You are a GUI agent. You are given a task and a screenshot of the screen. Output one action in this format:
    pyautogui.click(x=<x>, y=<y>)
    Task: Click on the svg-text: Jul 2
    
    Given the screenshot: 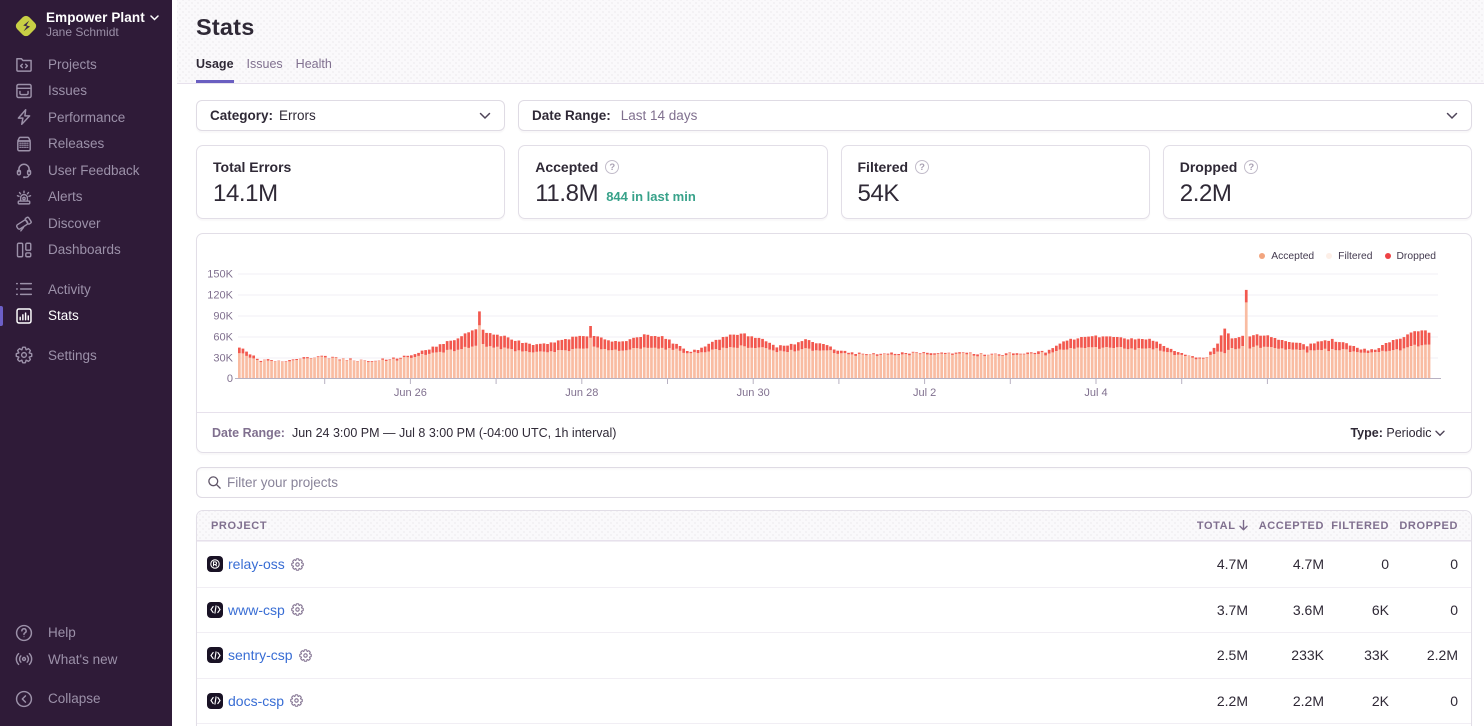 What is the action you would take?
    pyautogui.click(x=924, y=393)
    